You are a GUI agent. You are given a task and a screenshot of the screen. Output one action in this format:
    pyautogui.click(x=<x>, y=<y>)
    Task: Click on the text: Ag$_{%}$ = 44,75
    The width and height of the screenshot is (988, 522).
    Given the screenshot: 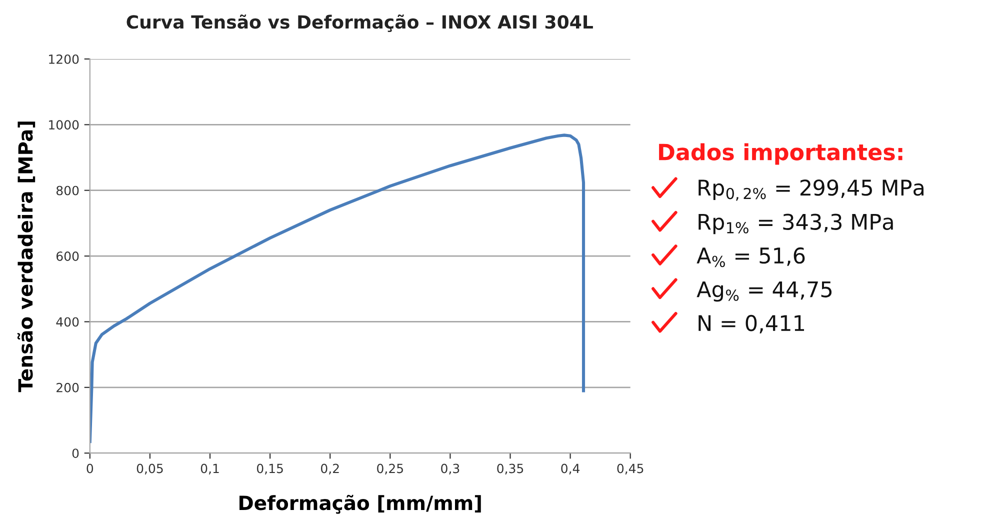 What is the action you would take?
    pyautogui.click(x=764, y=291)
    